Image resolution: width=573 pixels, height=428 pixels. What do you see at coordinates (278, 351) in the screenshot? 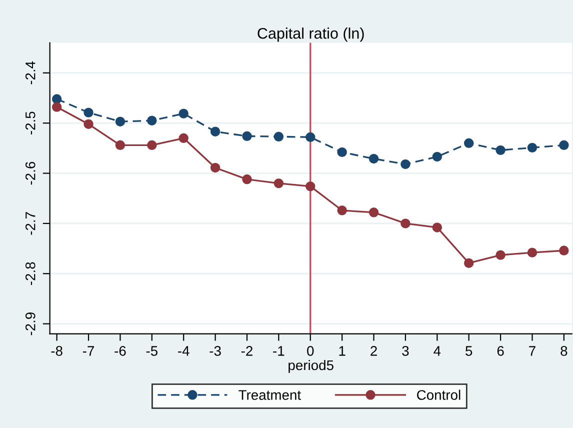
I see `x-tick-label: -1` at bounding box center [278, 351].